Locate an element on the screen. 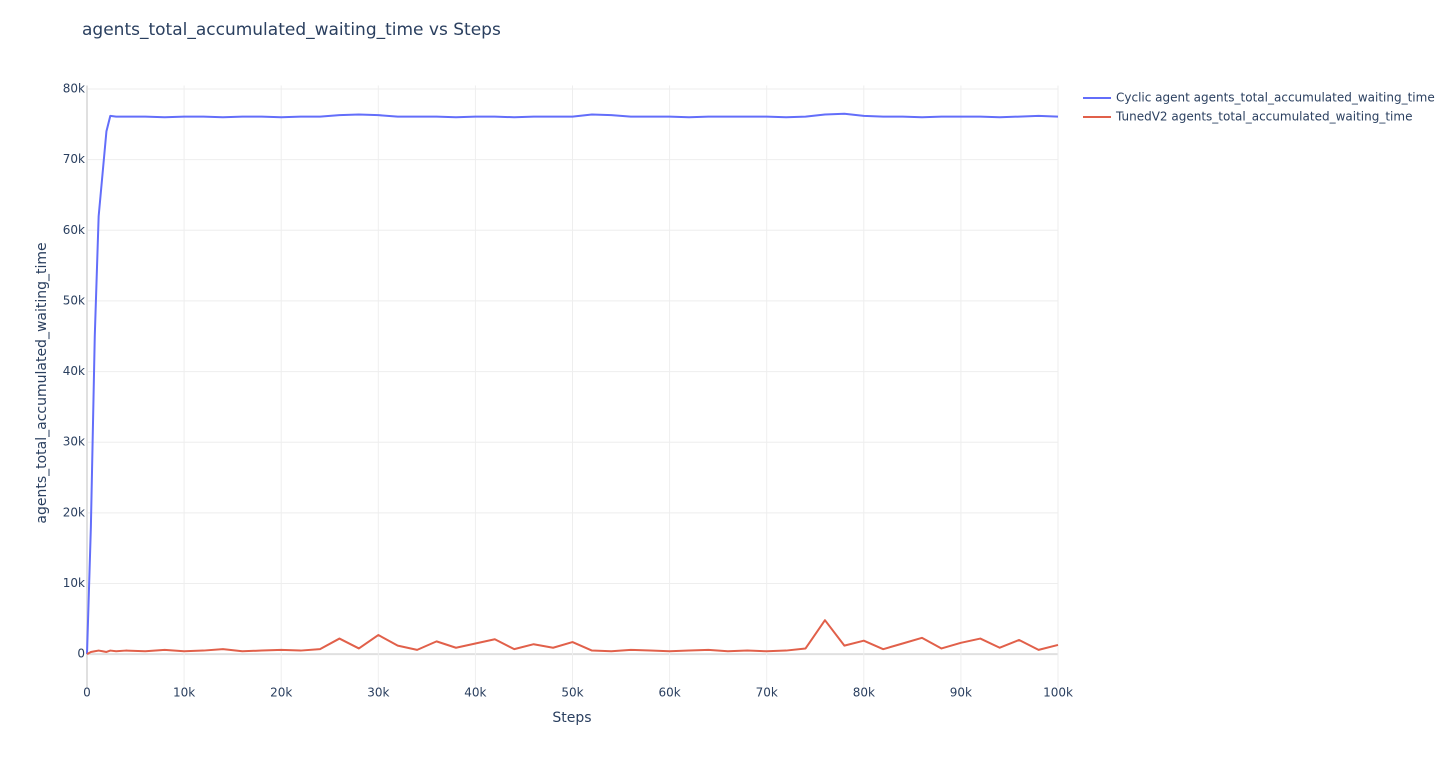 This screenshot has height=762, width=1442. series-line is located at coordinates (572, 637).